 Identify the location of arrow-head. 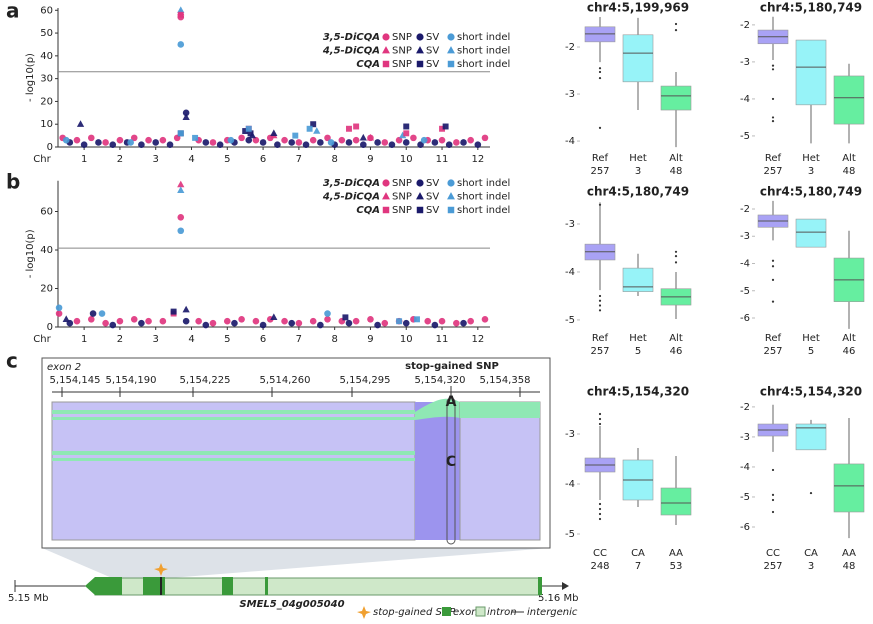
(565, 586).